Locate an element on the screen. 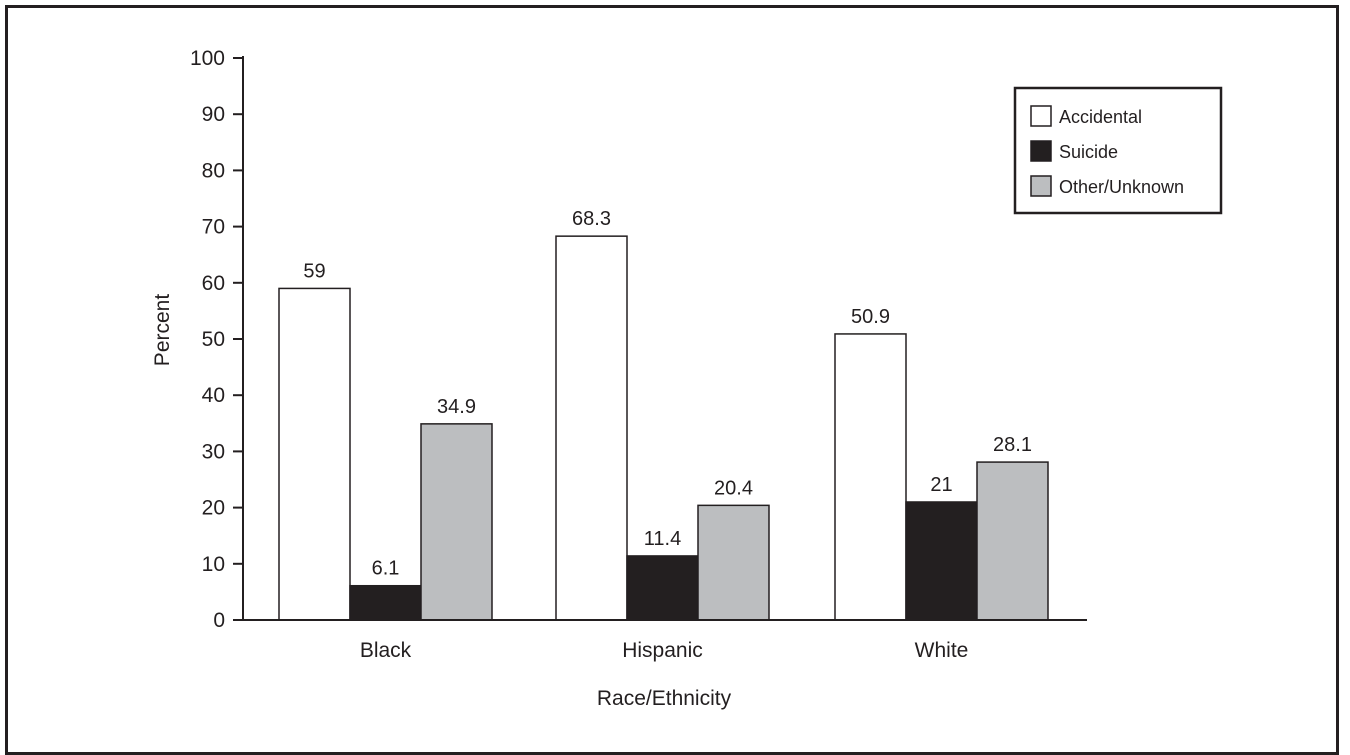 This screenshot has height=755, width=1350. x-tick-label: White is located at coordinates (942, 650).